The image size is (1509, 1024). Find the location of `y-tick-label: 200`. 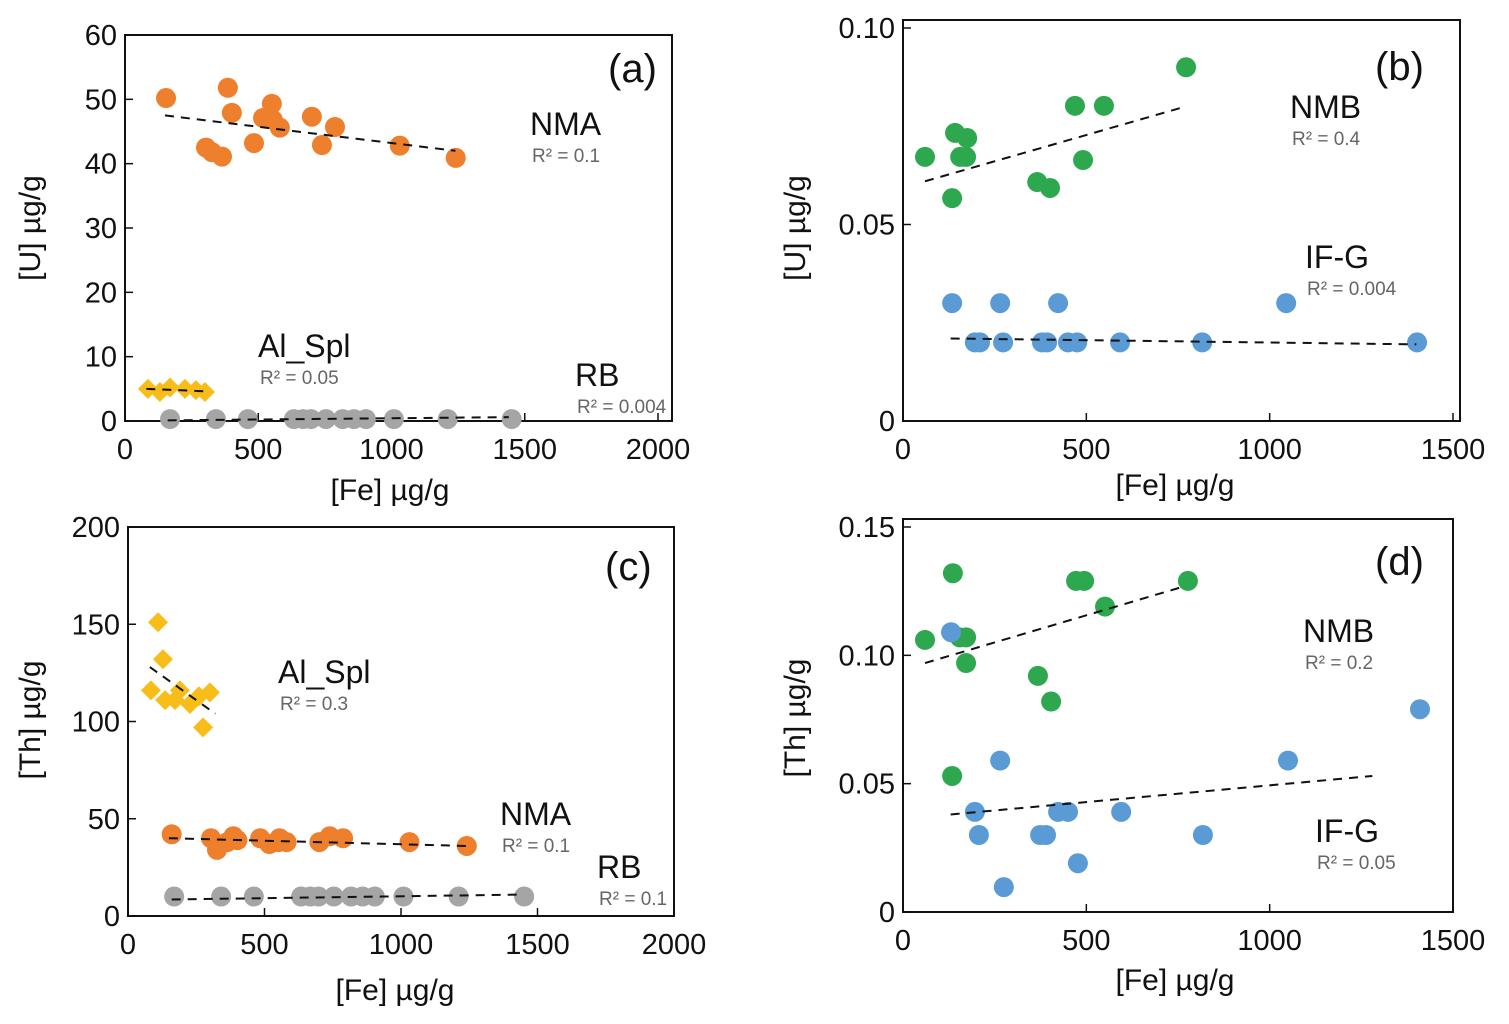

y-tick-label: 200 is located at coordinates (96, 528).